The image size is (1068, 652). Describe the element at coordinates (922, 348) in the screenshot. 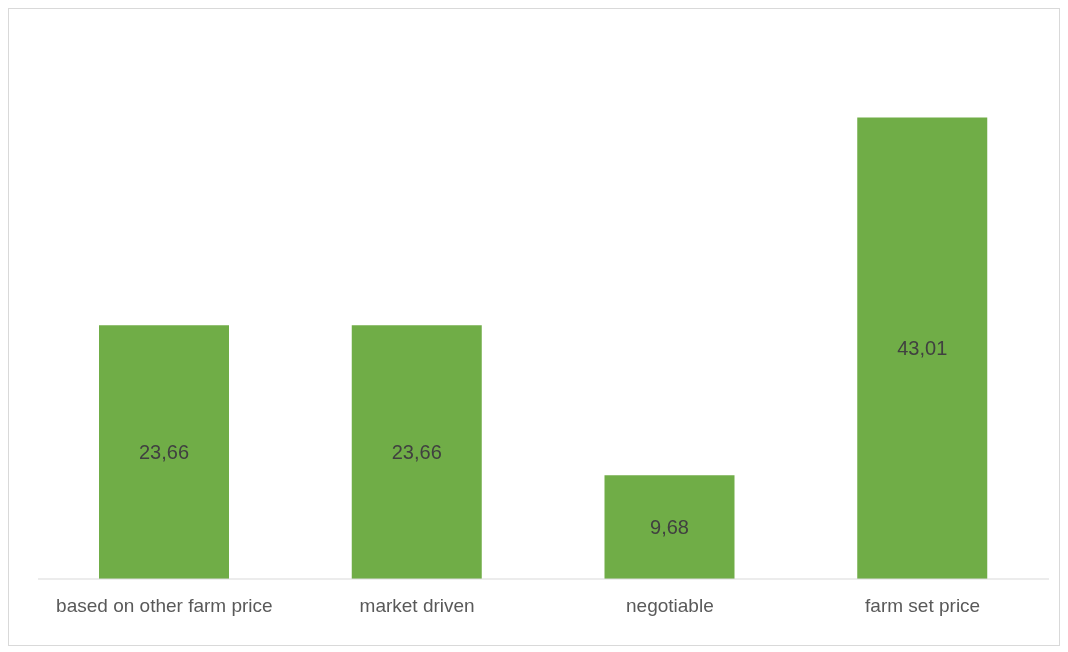

I see `data-label: 43,01` at that location.